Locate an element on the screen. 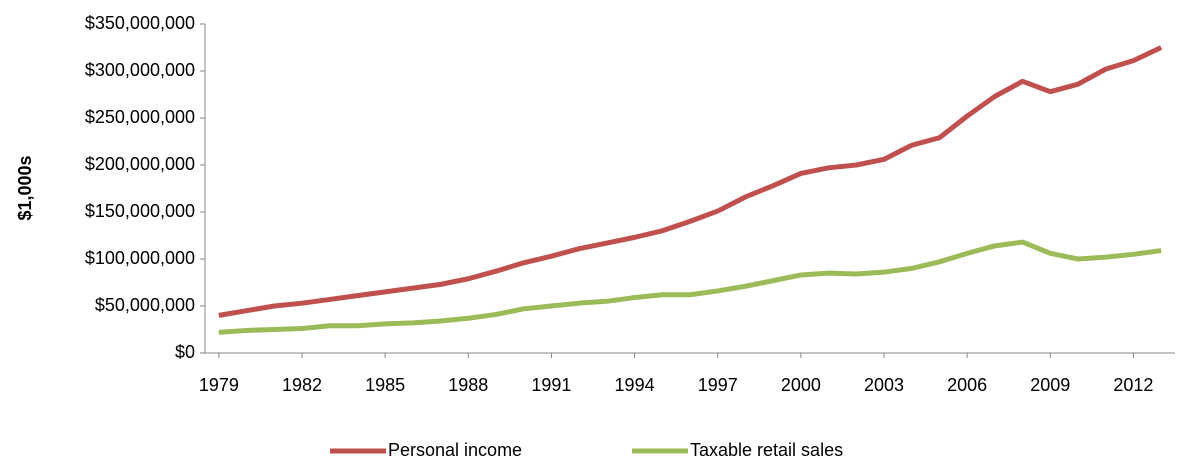 The height and width of the screenshot is (464, 1179). x-tick-label: 1997 is located at coordinates (718, 385).